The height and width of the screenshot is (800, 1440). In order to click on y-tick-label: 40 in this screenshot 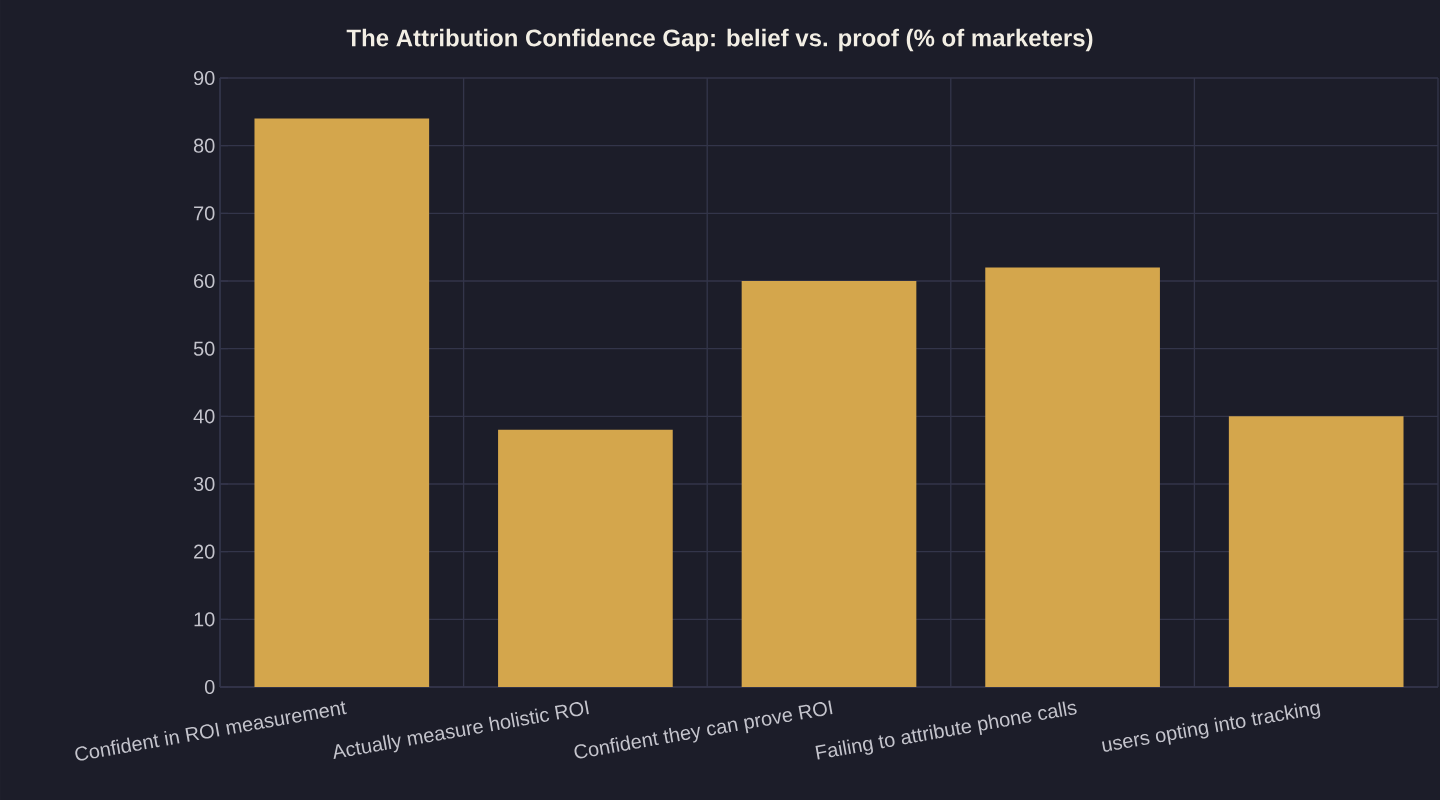, I will do `click(204, 416)`.